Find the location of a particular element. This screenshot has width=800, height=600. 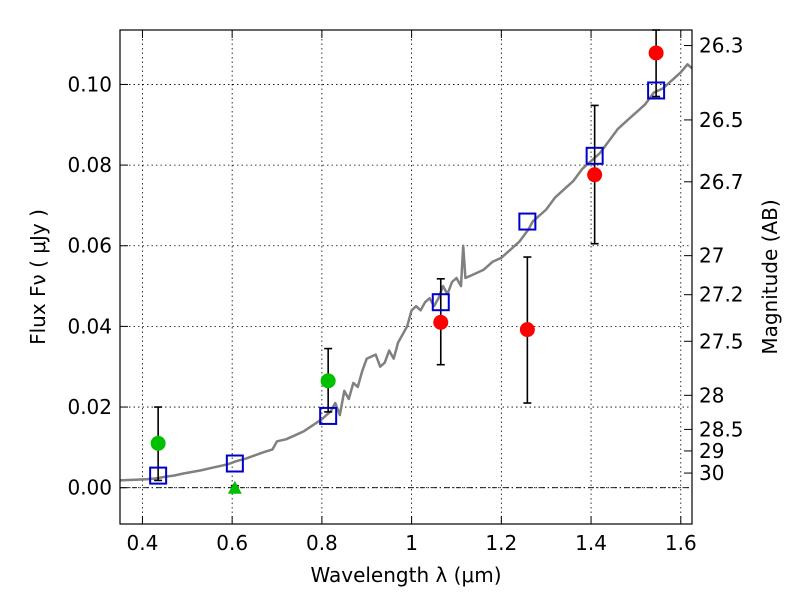

y-tick-label: 0.04 is located at coordinates (89, 326).